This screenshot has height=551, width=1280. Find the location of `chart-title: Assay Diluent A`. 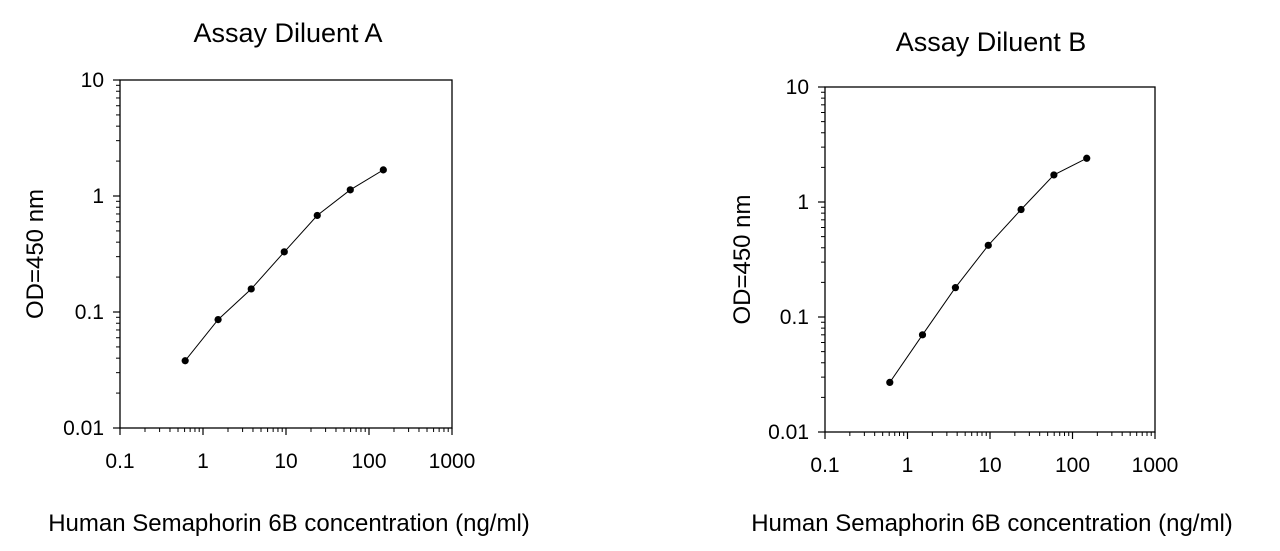

chart-title: Assay Diluent A is located at coordinates (287, 33).